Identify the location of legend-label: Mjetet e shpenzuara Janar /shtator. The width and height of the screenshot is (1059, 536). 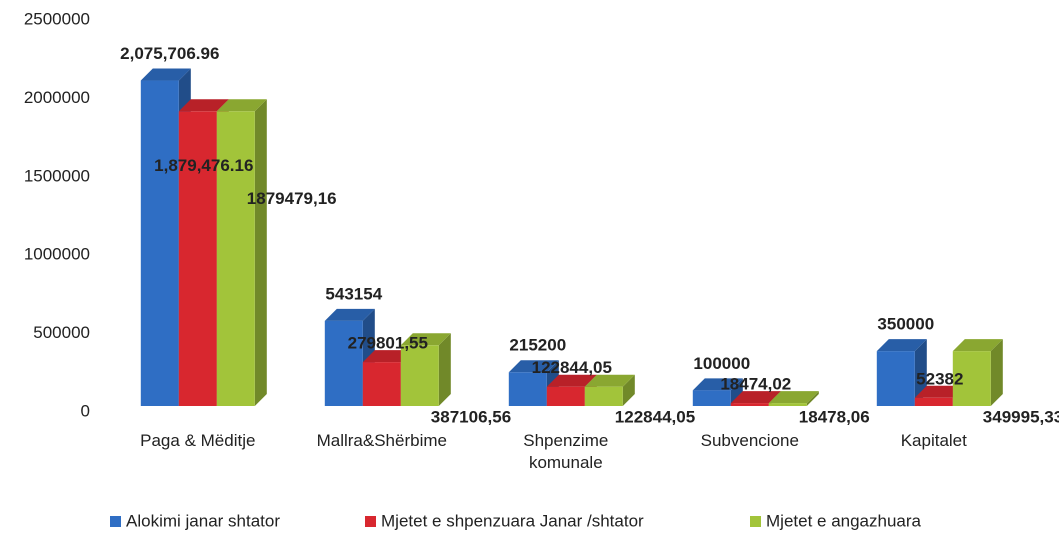
(512, 520).